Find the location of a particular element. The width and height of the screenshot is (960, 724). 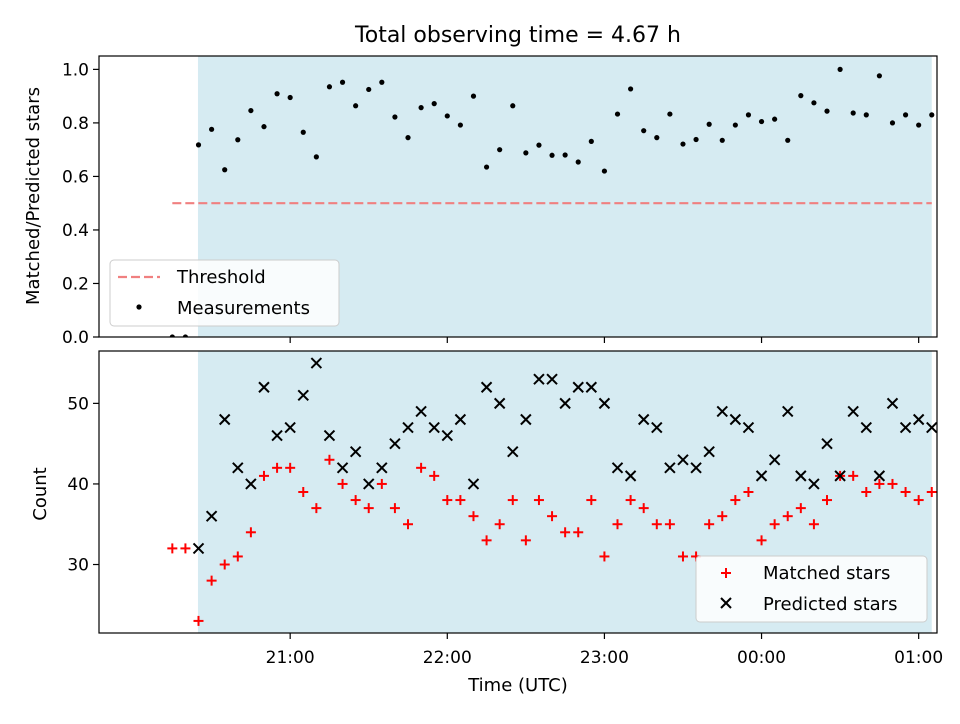

x-tick-label: 21:00 is located at coordinates (290, 658).